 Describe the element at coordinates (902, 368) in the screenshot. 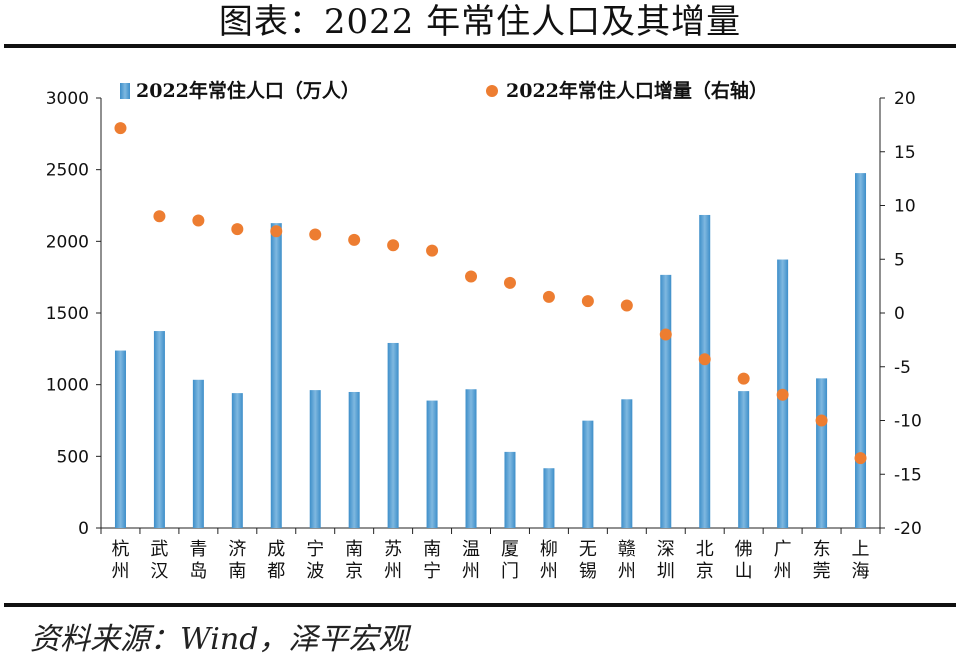

I see `right-tick-label: -5` at that location.